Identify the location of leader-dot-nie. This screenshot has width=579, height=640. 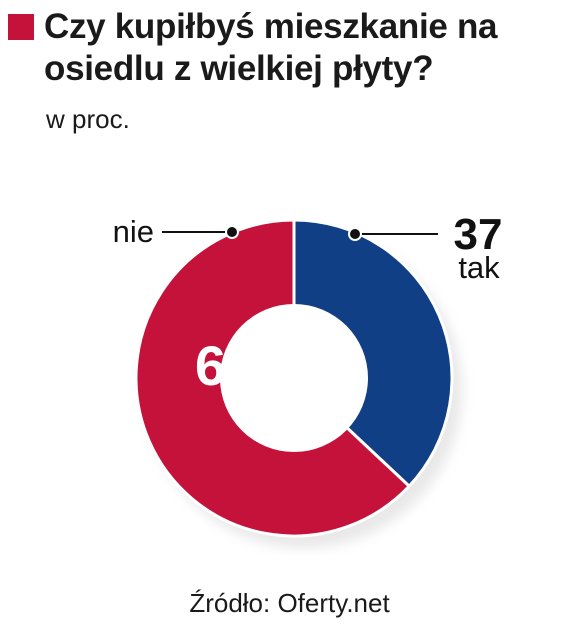
(232, 232).